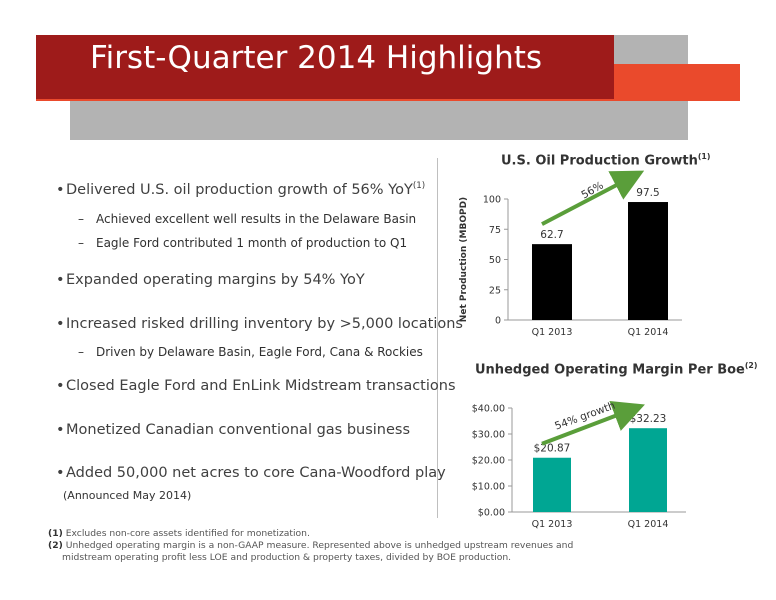  What do you see at coordinates (610, 370) in the screenshot?
I see `margin-chart-title-text: Unhedged Operating Margin Per Boe` at bounding box center [610, 370].